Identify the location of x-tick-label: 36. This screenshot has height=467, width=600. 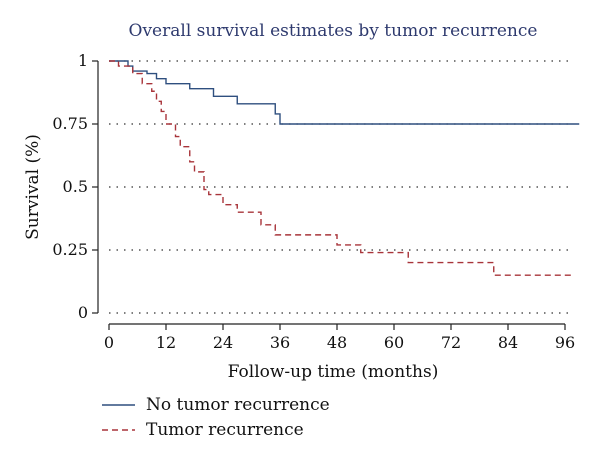
(280, 342).